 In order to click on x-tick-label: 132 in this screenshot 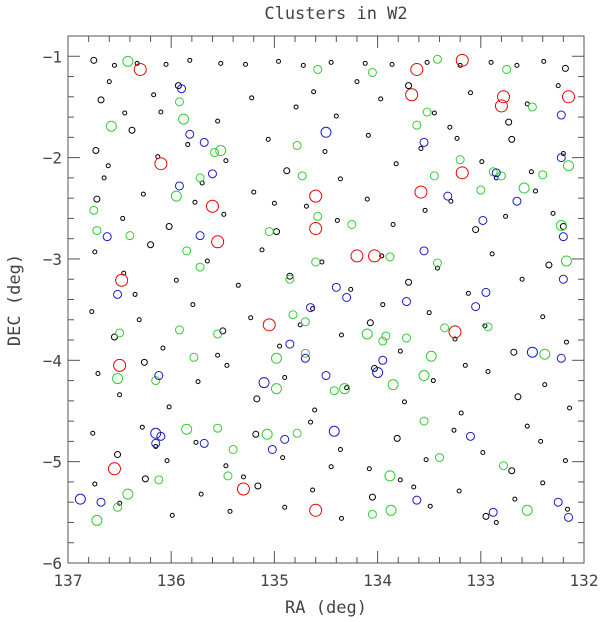, I will do `click(584, 580)`.